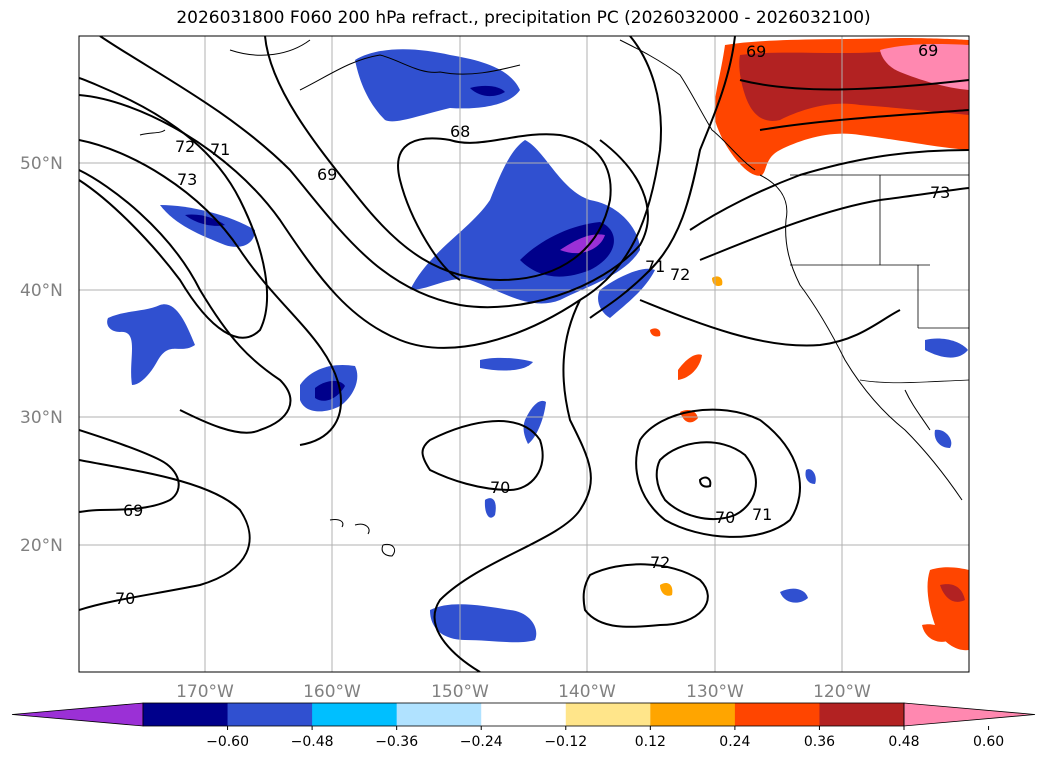  I want to click on lon-label: 150°W, so click(460, 692).